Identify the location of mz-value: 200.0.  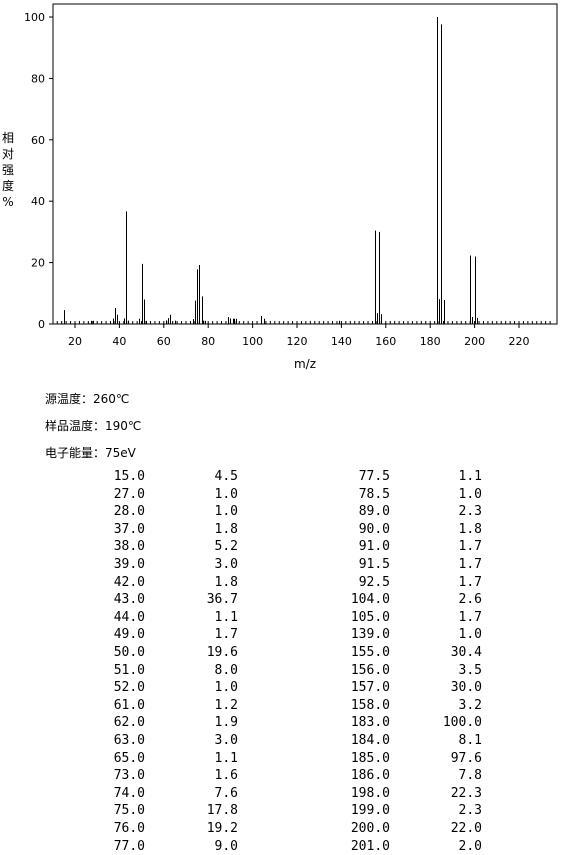
(370, 828).